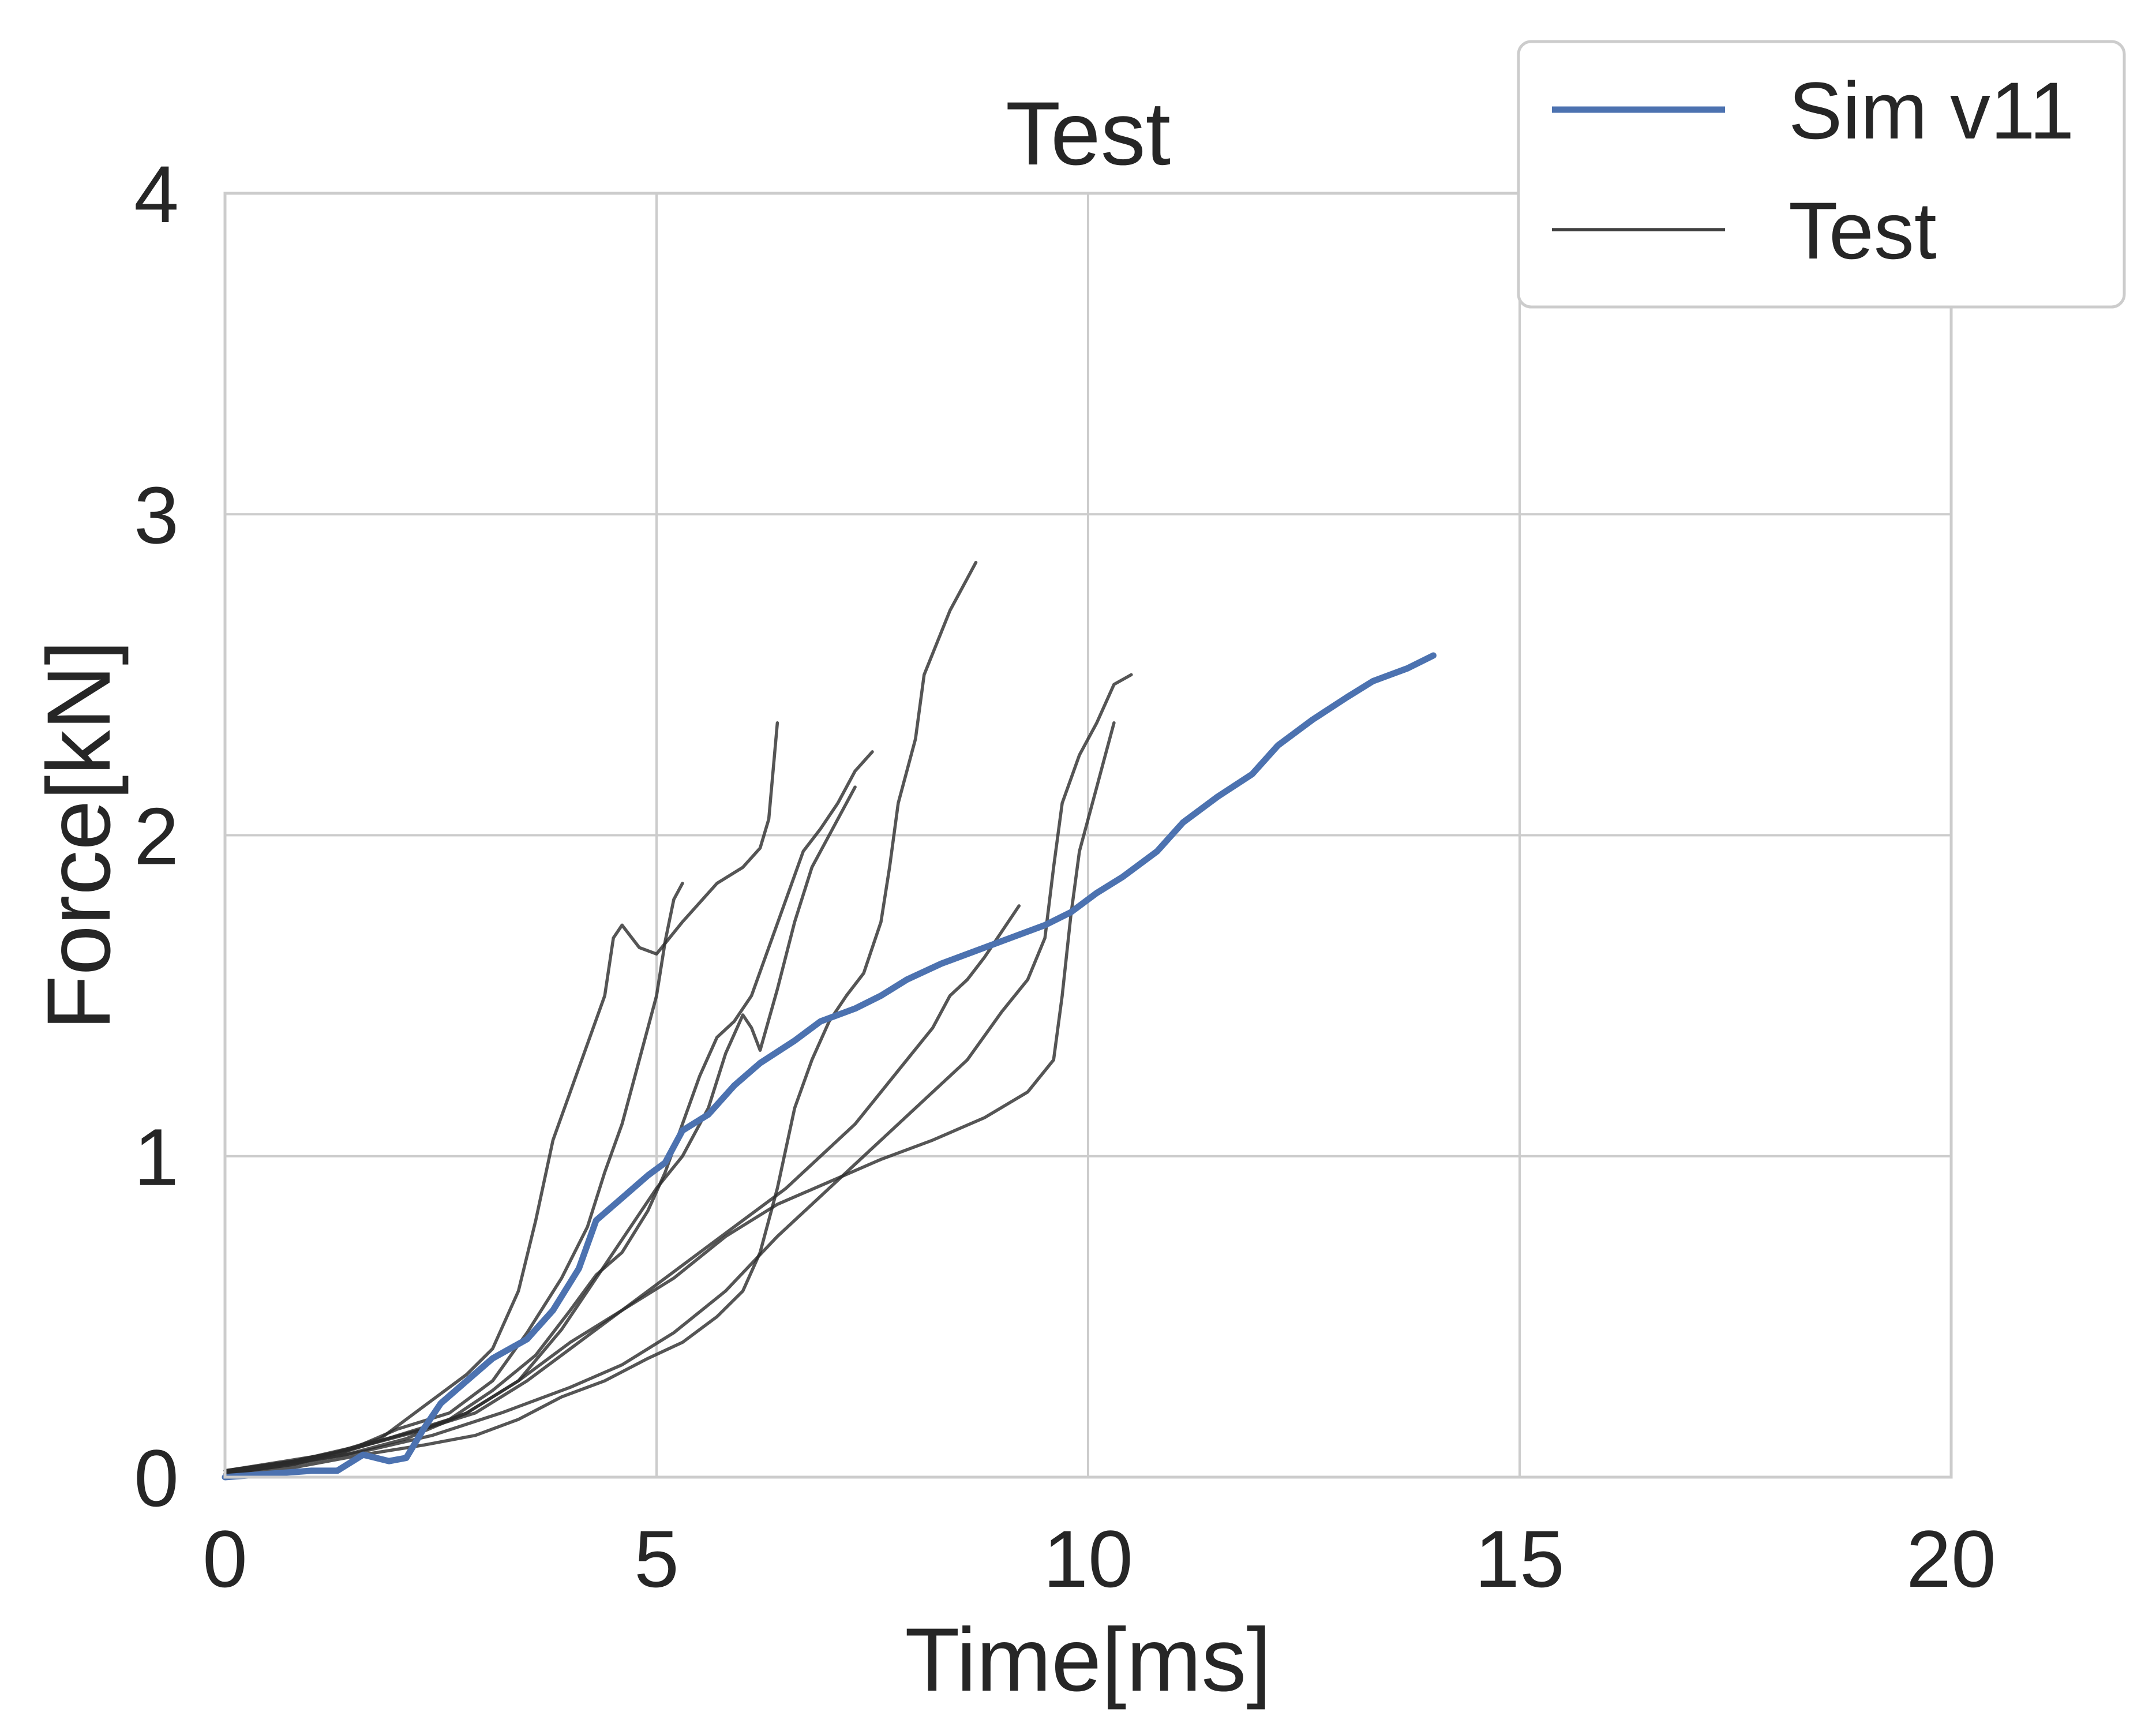 Image resolution: width=2156 pixels, height=1727 pixels. I want to click on y-tick-label: 3, so click(157, 515).